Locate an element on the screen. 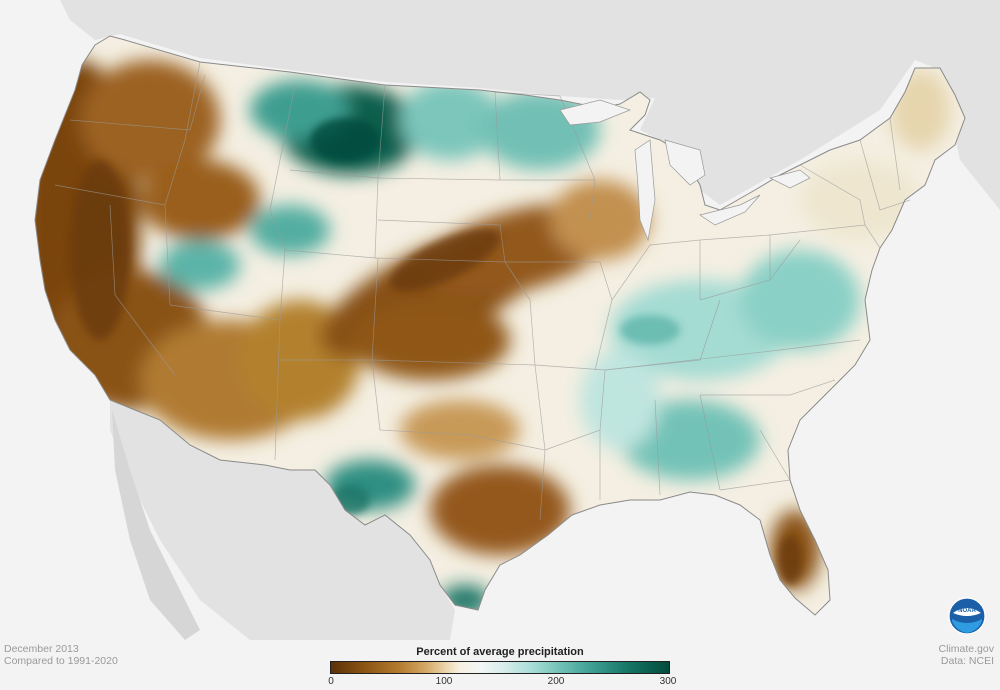  source-site-label: Climate.gov is located at coordinates (966, 649).